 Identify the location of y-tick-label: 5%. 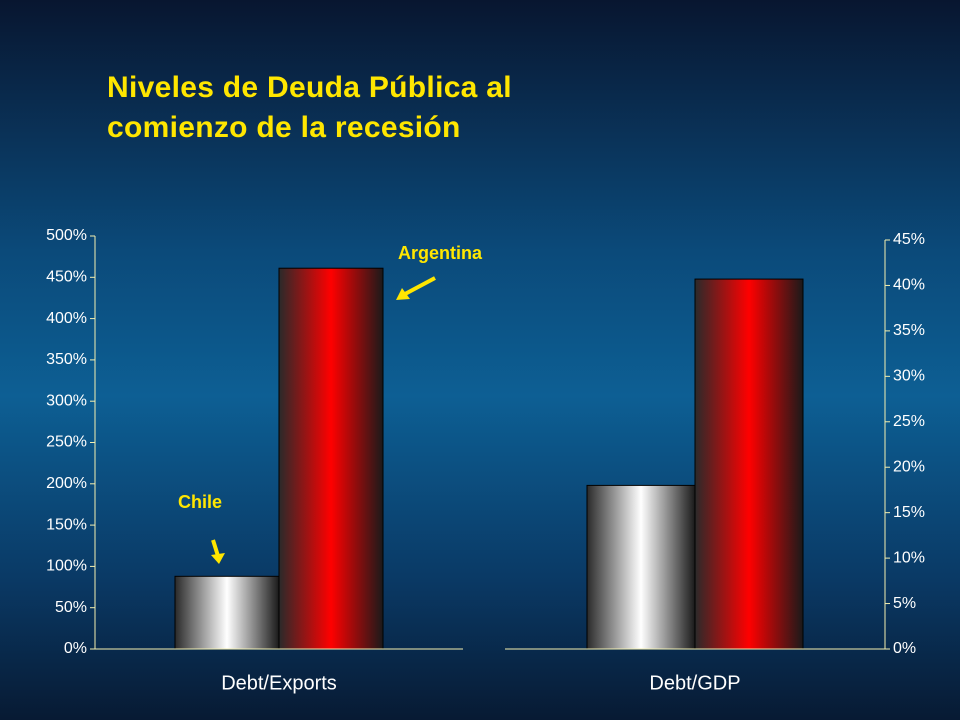
(904, 603).